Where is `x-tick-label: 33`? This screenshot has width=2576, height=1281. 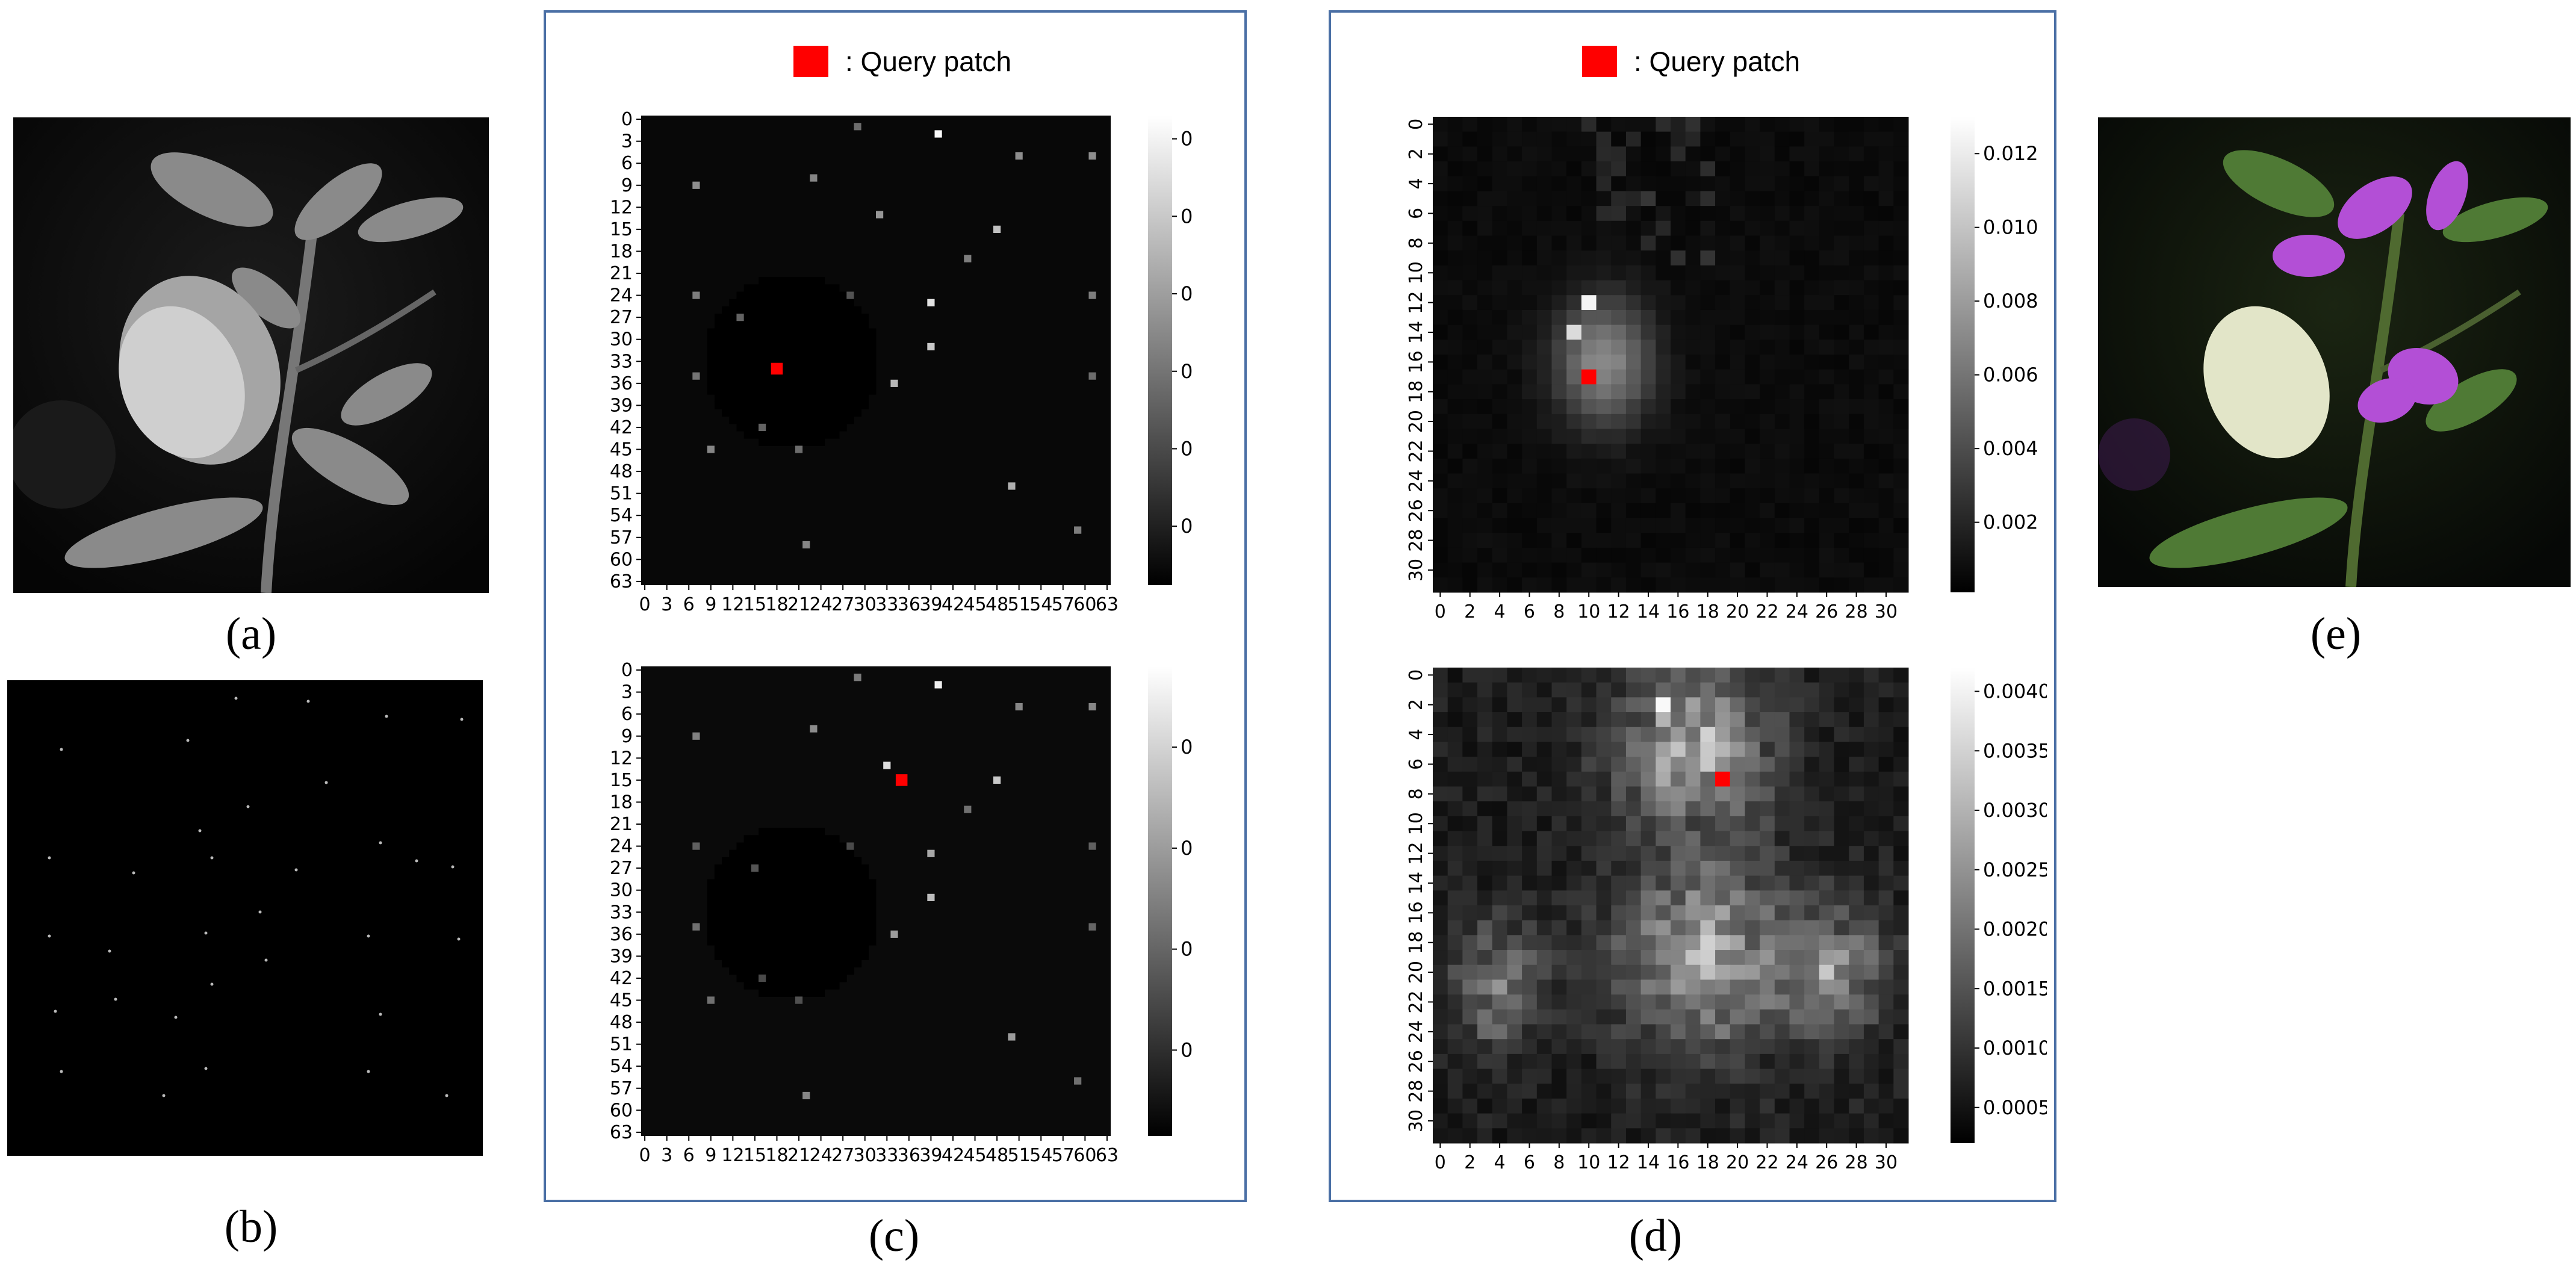
x-tick-label: 33 is located at coordinates (886, 1155).